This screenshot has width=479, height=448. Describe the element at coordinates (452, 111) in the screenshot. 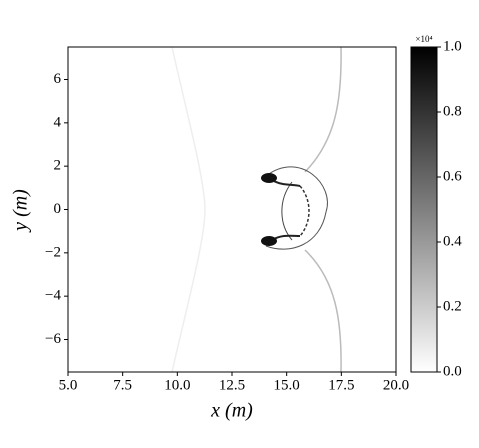

I see `colorbar-tick-label: 0.8` at that location.